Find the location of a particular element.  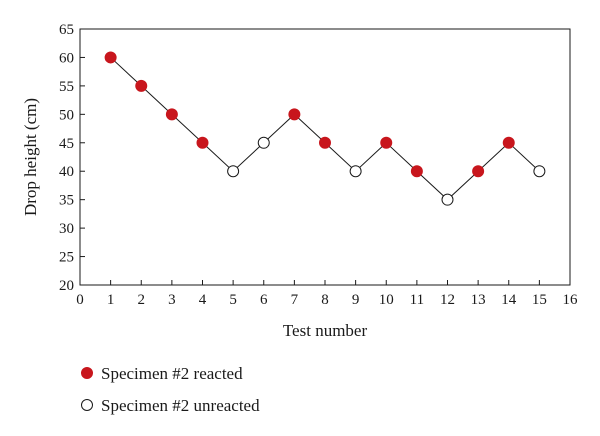

x-tick-label: 4 is located at coordinates (203, 300).